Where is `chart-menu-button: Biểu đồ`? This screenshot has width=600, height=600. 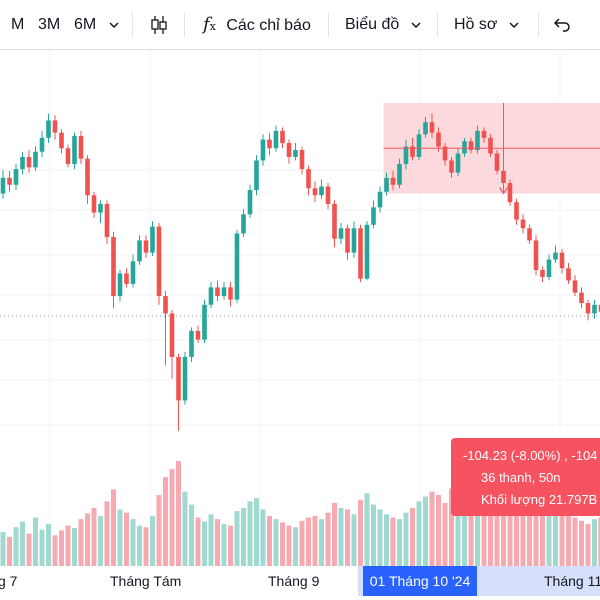 chart-menu-button: Biểu đồ is located at coordinates (383, 25).